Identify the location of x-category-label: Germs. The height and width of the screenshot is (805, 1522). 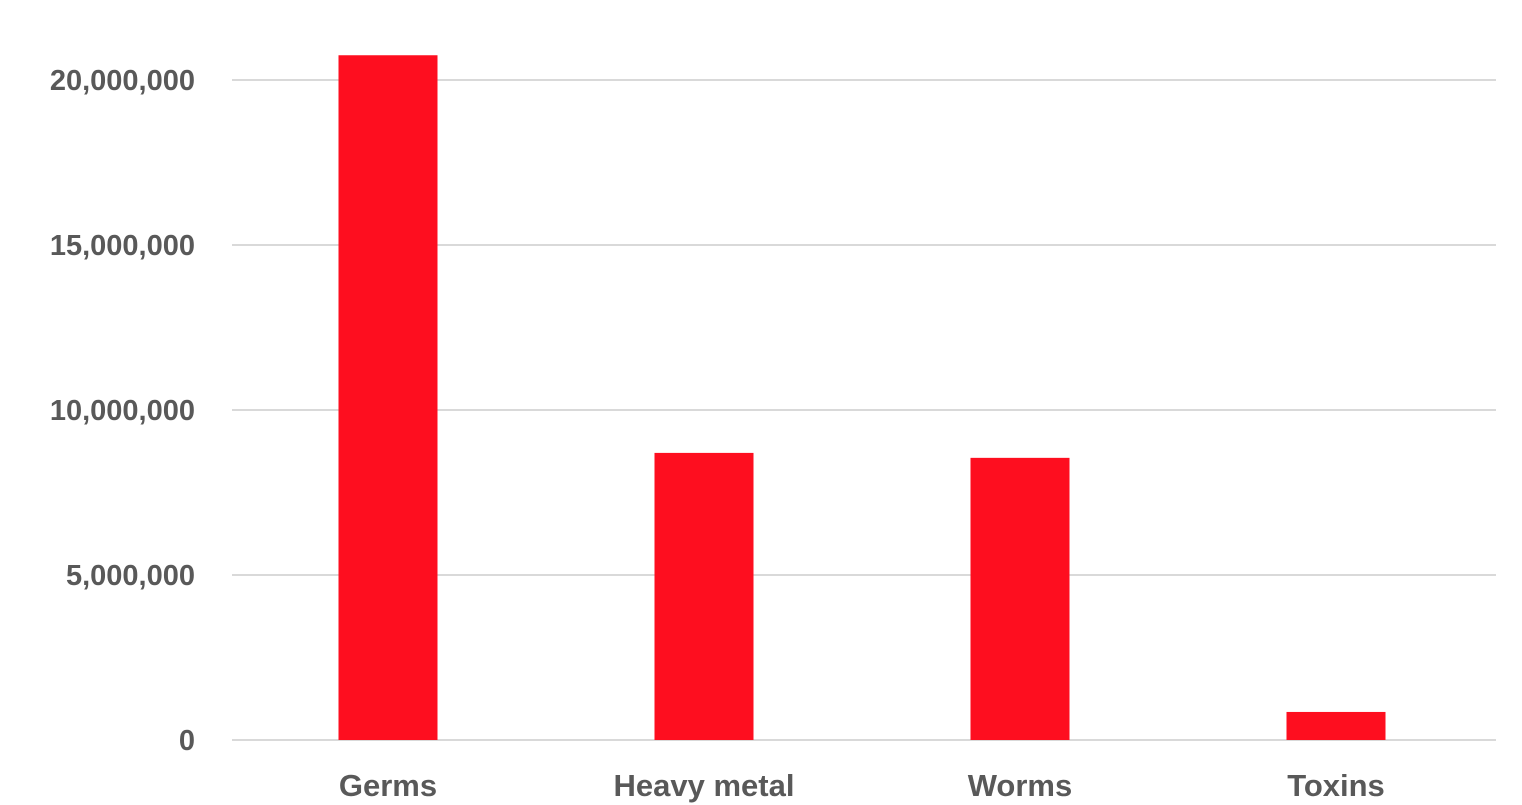
(388, 785).